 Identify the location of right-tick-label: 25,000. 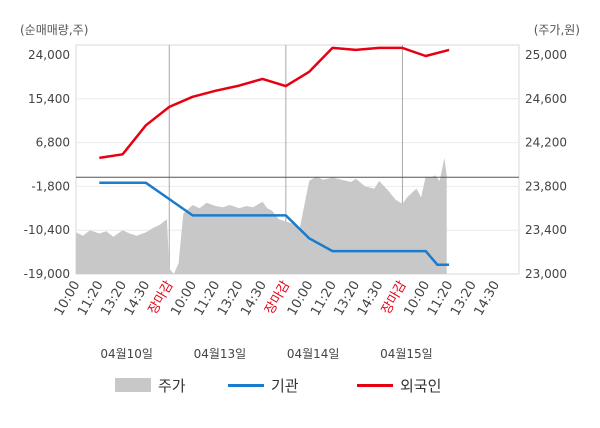
(546, 55).